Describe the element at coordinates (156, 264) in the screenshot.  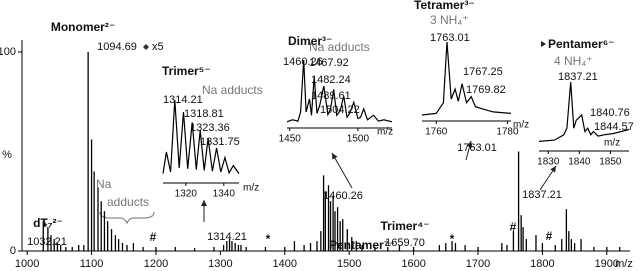
I see `x-tick-label: 1200` at that location.